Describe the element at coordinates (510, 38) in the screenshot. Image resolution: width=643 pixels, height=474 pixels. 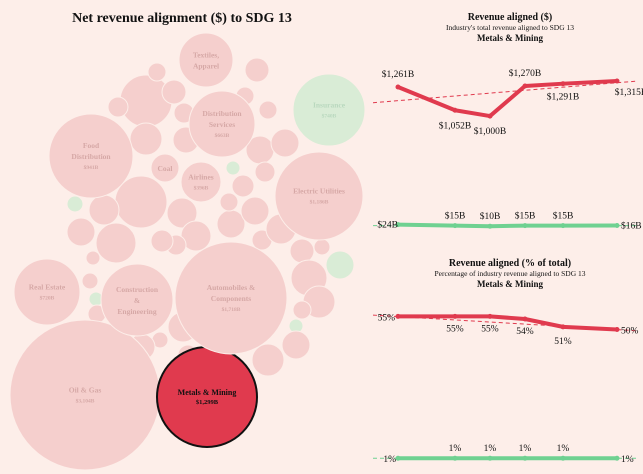
I see `revenue-chart-sector: Metals & Mining` at that location.